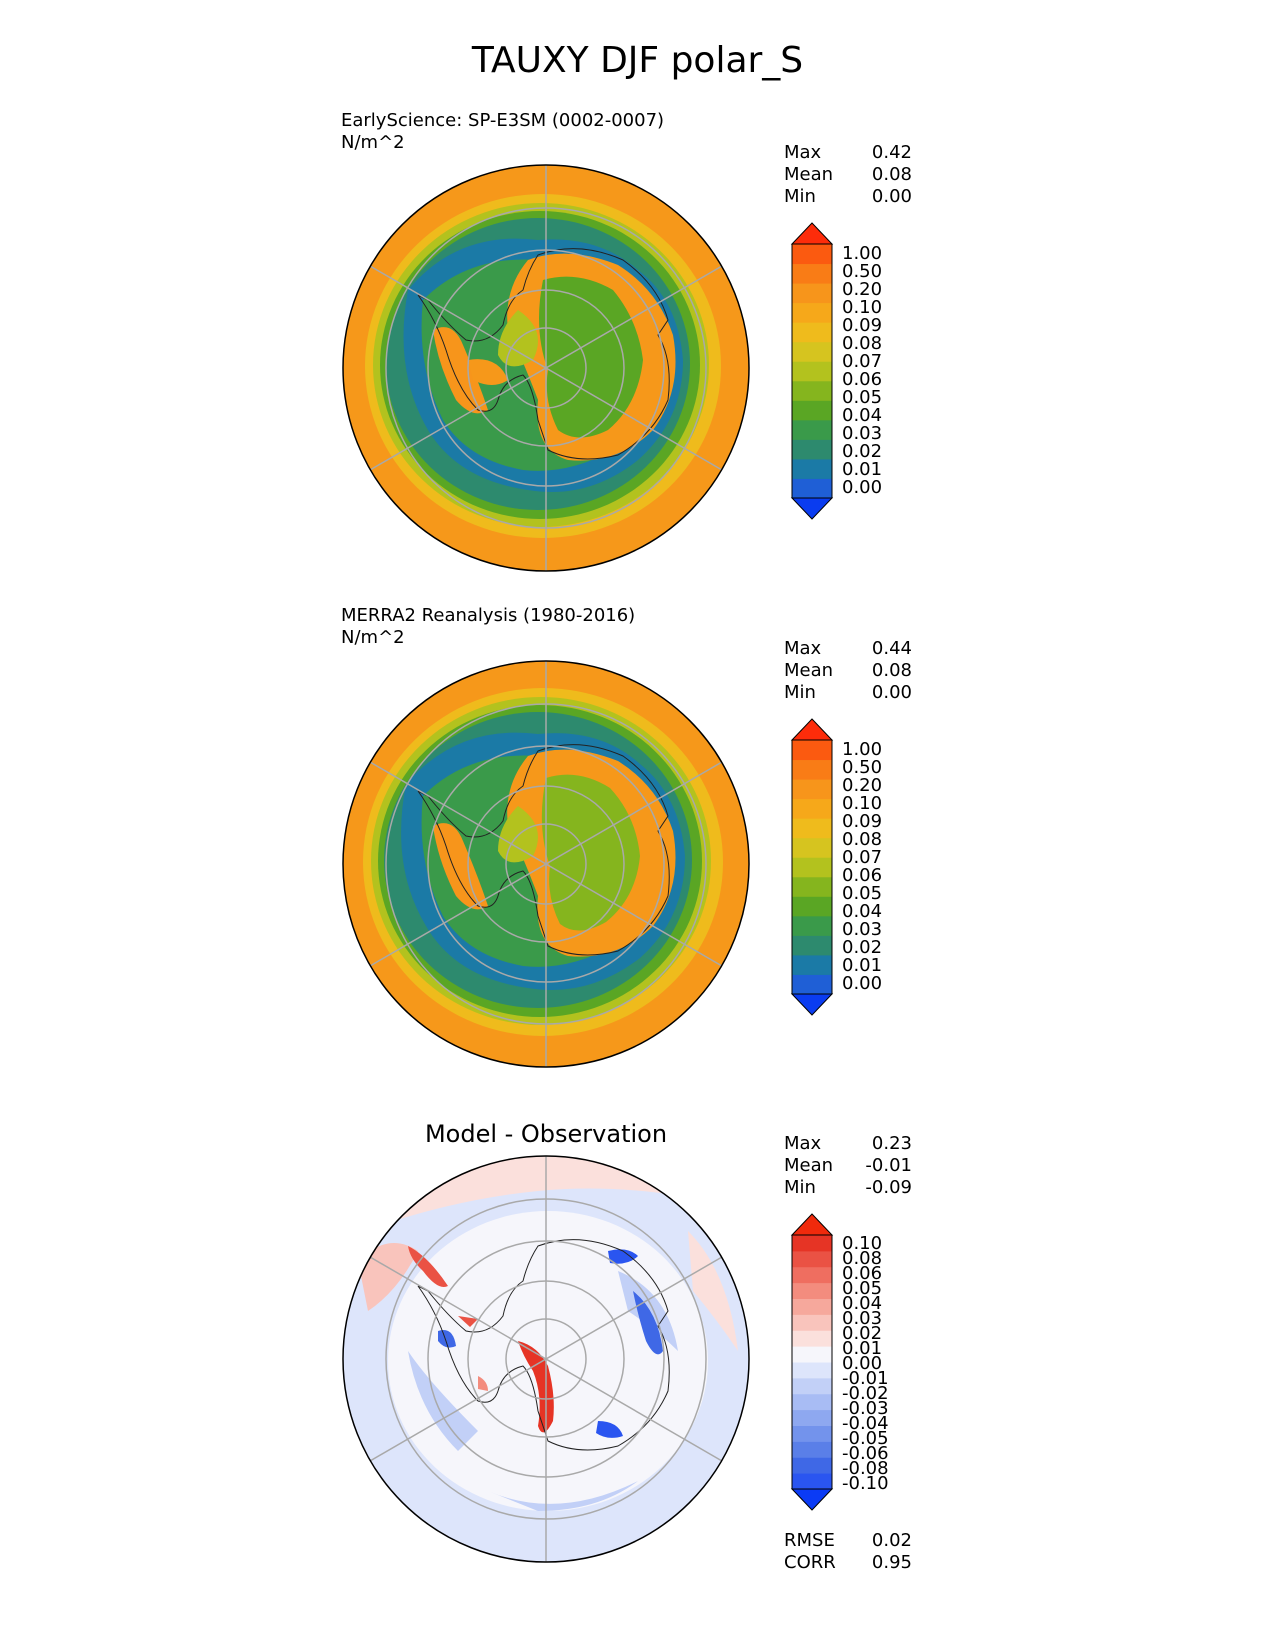 The height and width of the screenshot is (1650, 1275). Describe the element at coordinates (812, 1004) in the screenshot. I see `colorbar-extend-min` at that location.